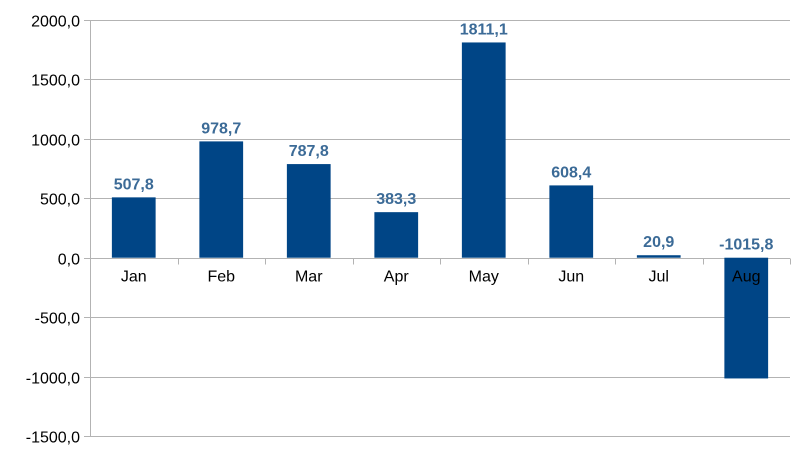 The image size is (806, 454). Describe the element at coordinates (309, 277) in the screenshot. I see `x-tick-label: Mar` at that location.